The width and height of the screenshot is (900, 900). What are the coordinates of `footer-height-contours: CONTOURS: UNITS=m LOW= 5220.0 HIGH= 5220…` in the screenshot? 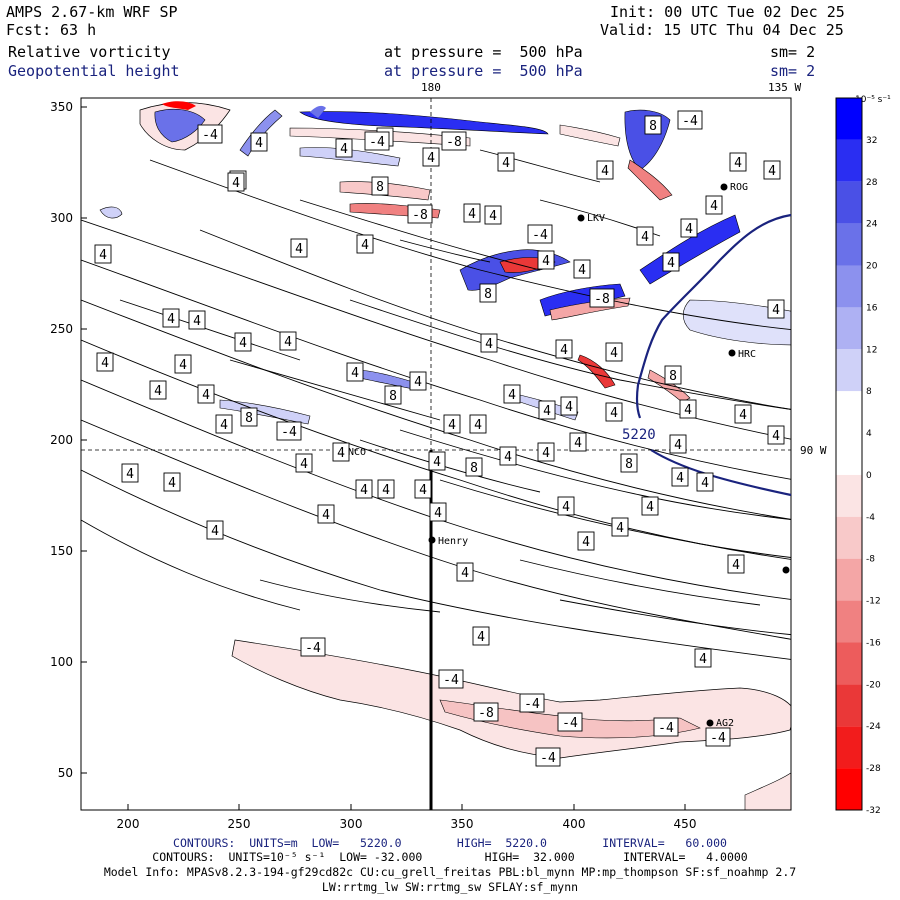 It's located at (450, 843).